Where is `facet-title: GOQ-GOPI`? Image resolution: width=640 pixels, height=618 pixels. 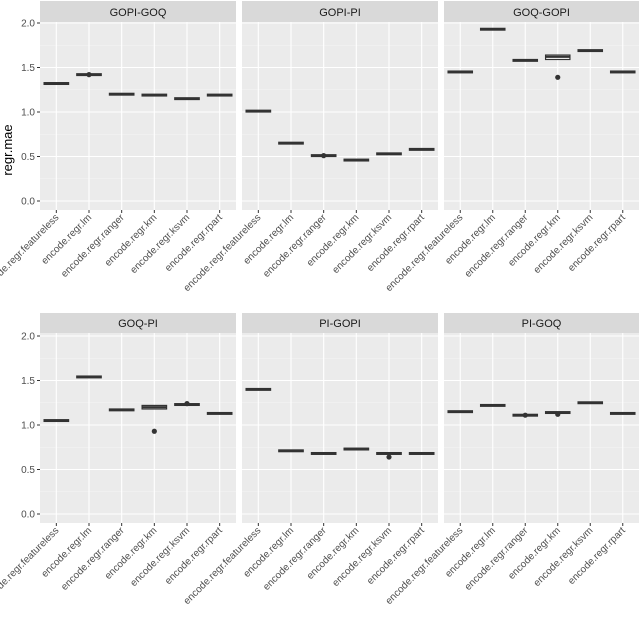 facet-title: GOQ-GOPI is located at coordinates (541, 13).